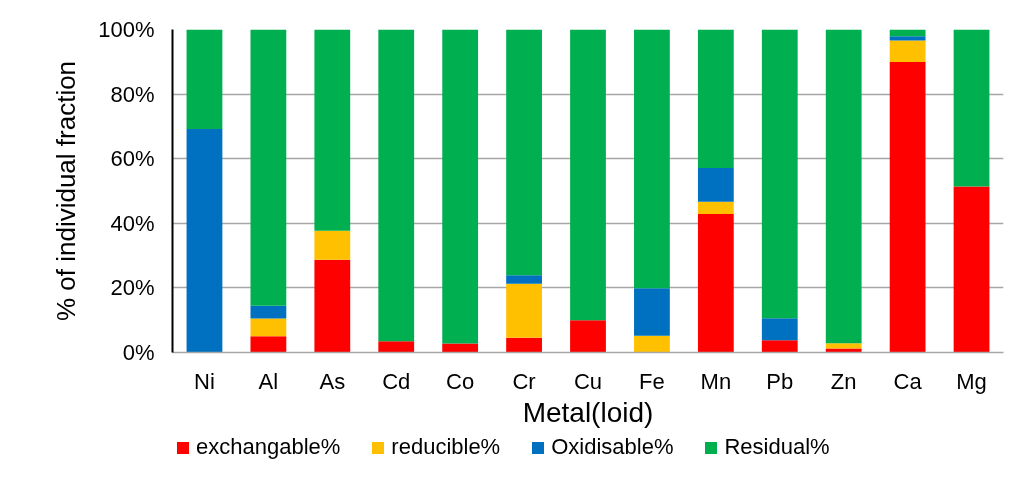 The image size is (1025, 486). I want to click on x-tick-label: Mg, so click(971, 381).